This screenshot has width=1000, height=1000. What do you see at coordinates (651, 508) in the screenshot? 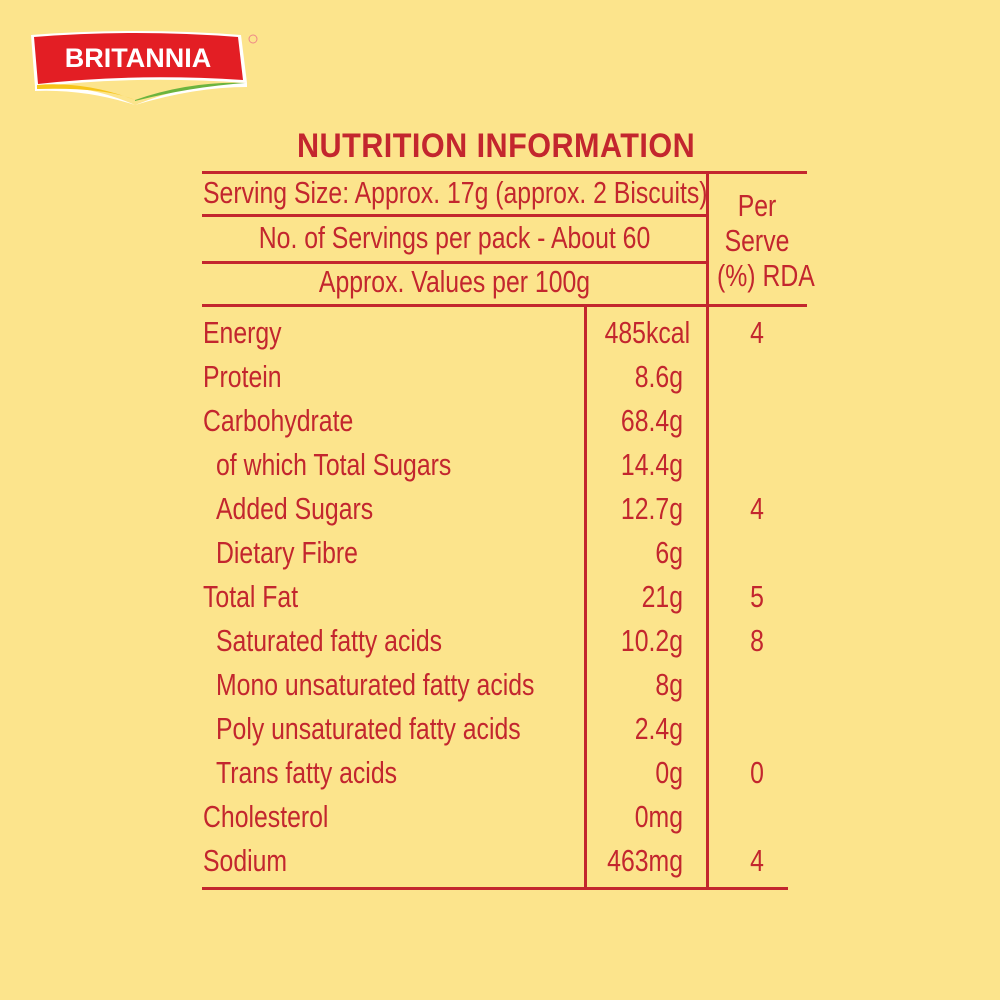
I see `nutrient-value: 12.7g` at bounding box center [651, 508].